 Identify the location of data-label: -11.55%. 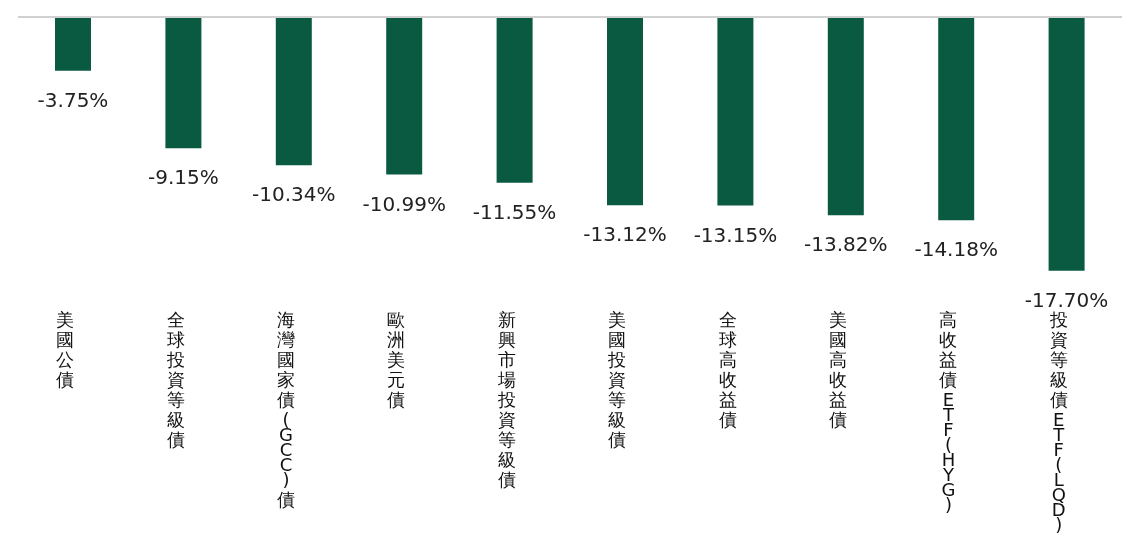
(514, 211).